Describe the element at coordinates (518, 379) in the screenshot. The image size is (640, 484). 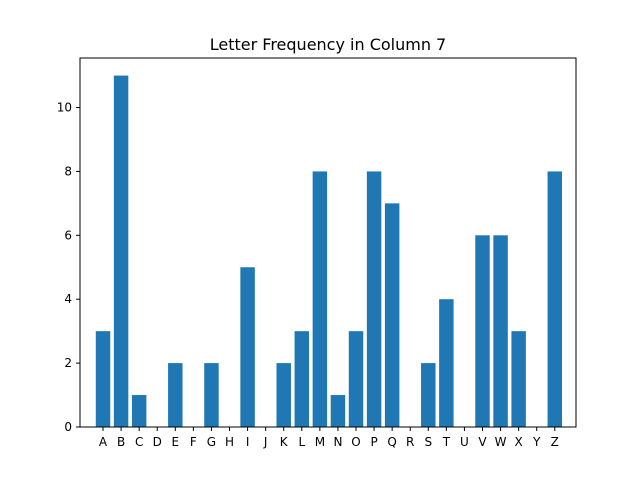
I see `bar-X` at that location.